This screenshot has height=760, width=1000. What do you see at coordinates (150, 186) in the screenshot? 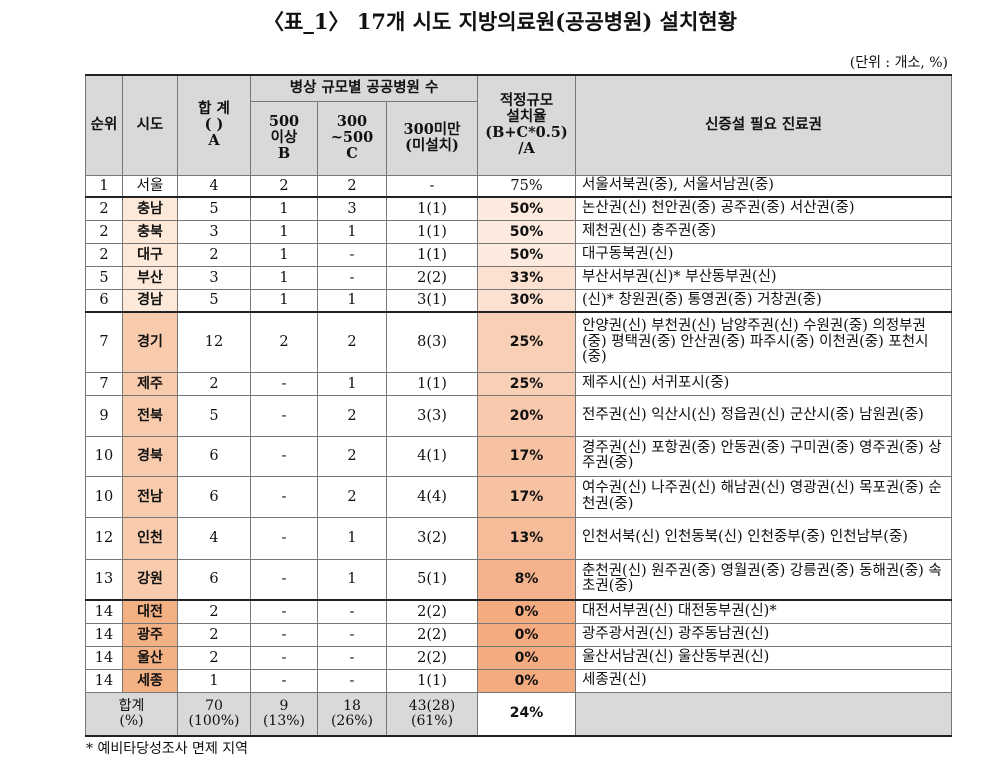
I see `sido-cell: 서울` at bounding box center [150, 186].